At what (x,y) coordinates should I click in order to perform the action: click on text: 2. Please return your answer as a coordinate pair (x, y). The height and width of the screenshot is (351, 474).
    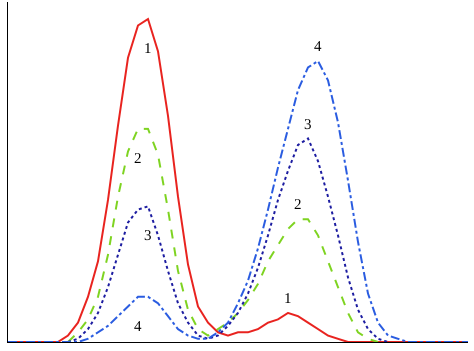
    Looking at the image, I should click on (298, 205).